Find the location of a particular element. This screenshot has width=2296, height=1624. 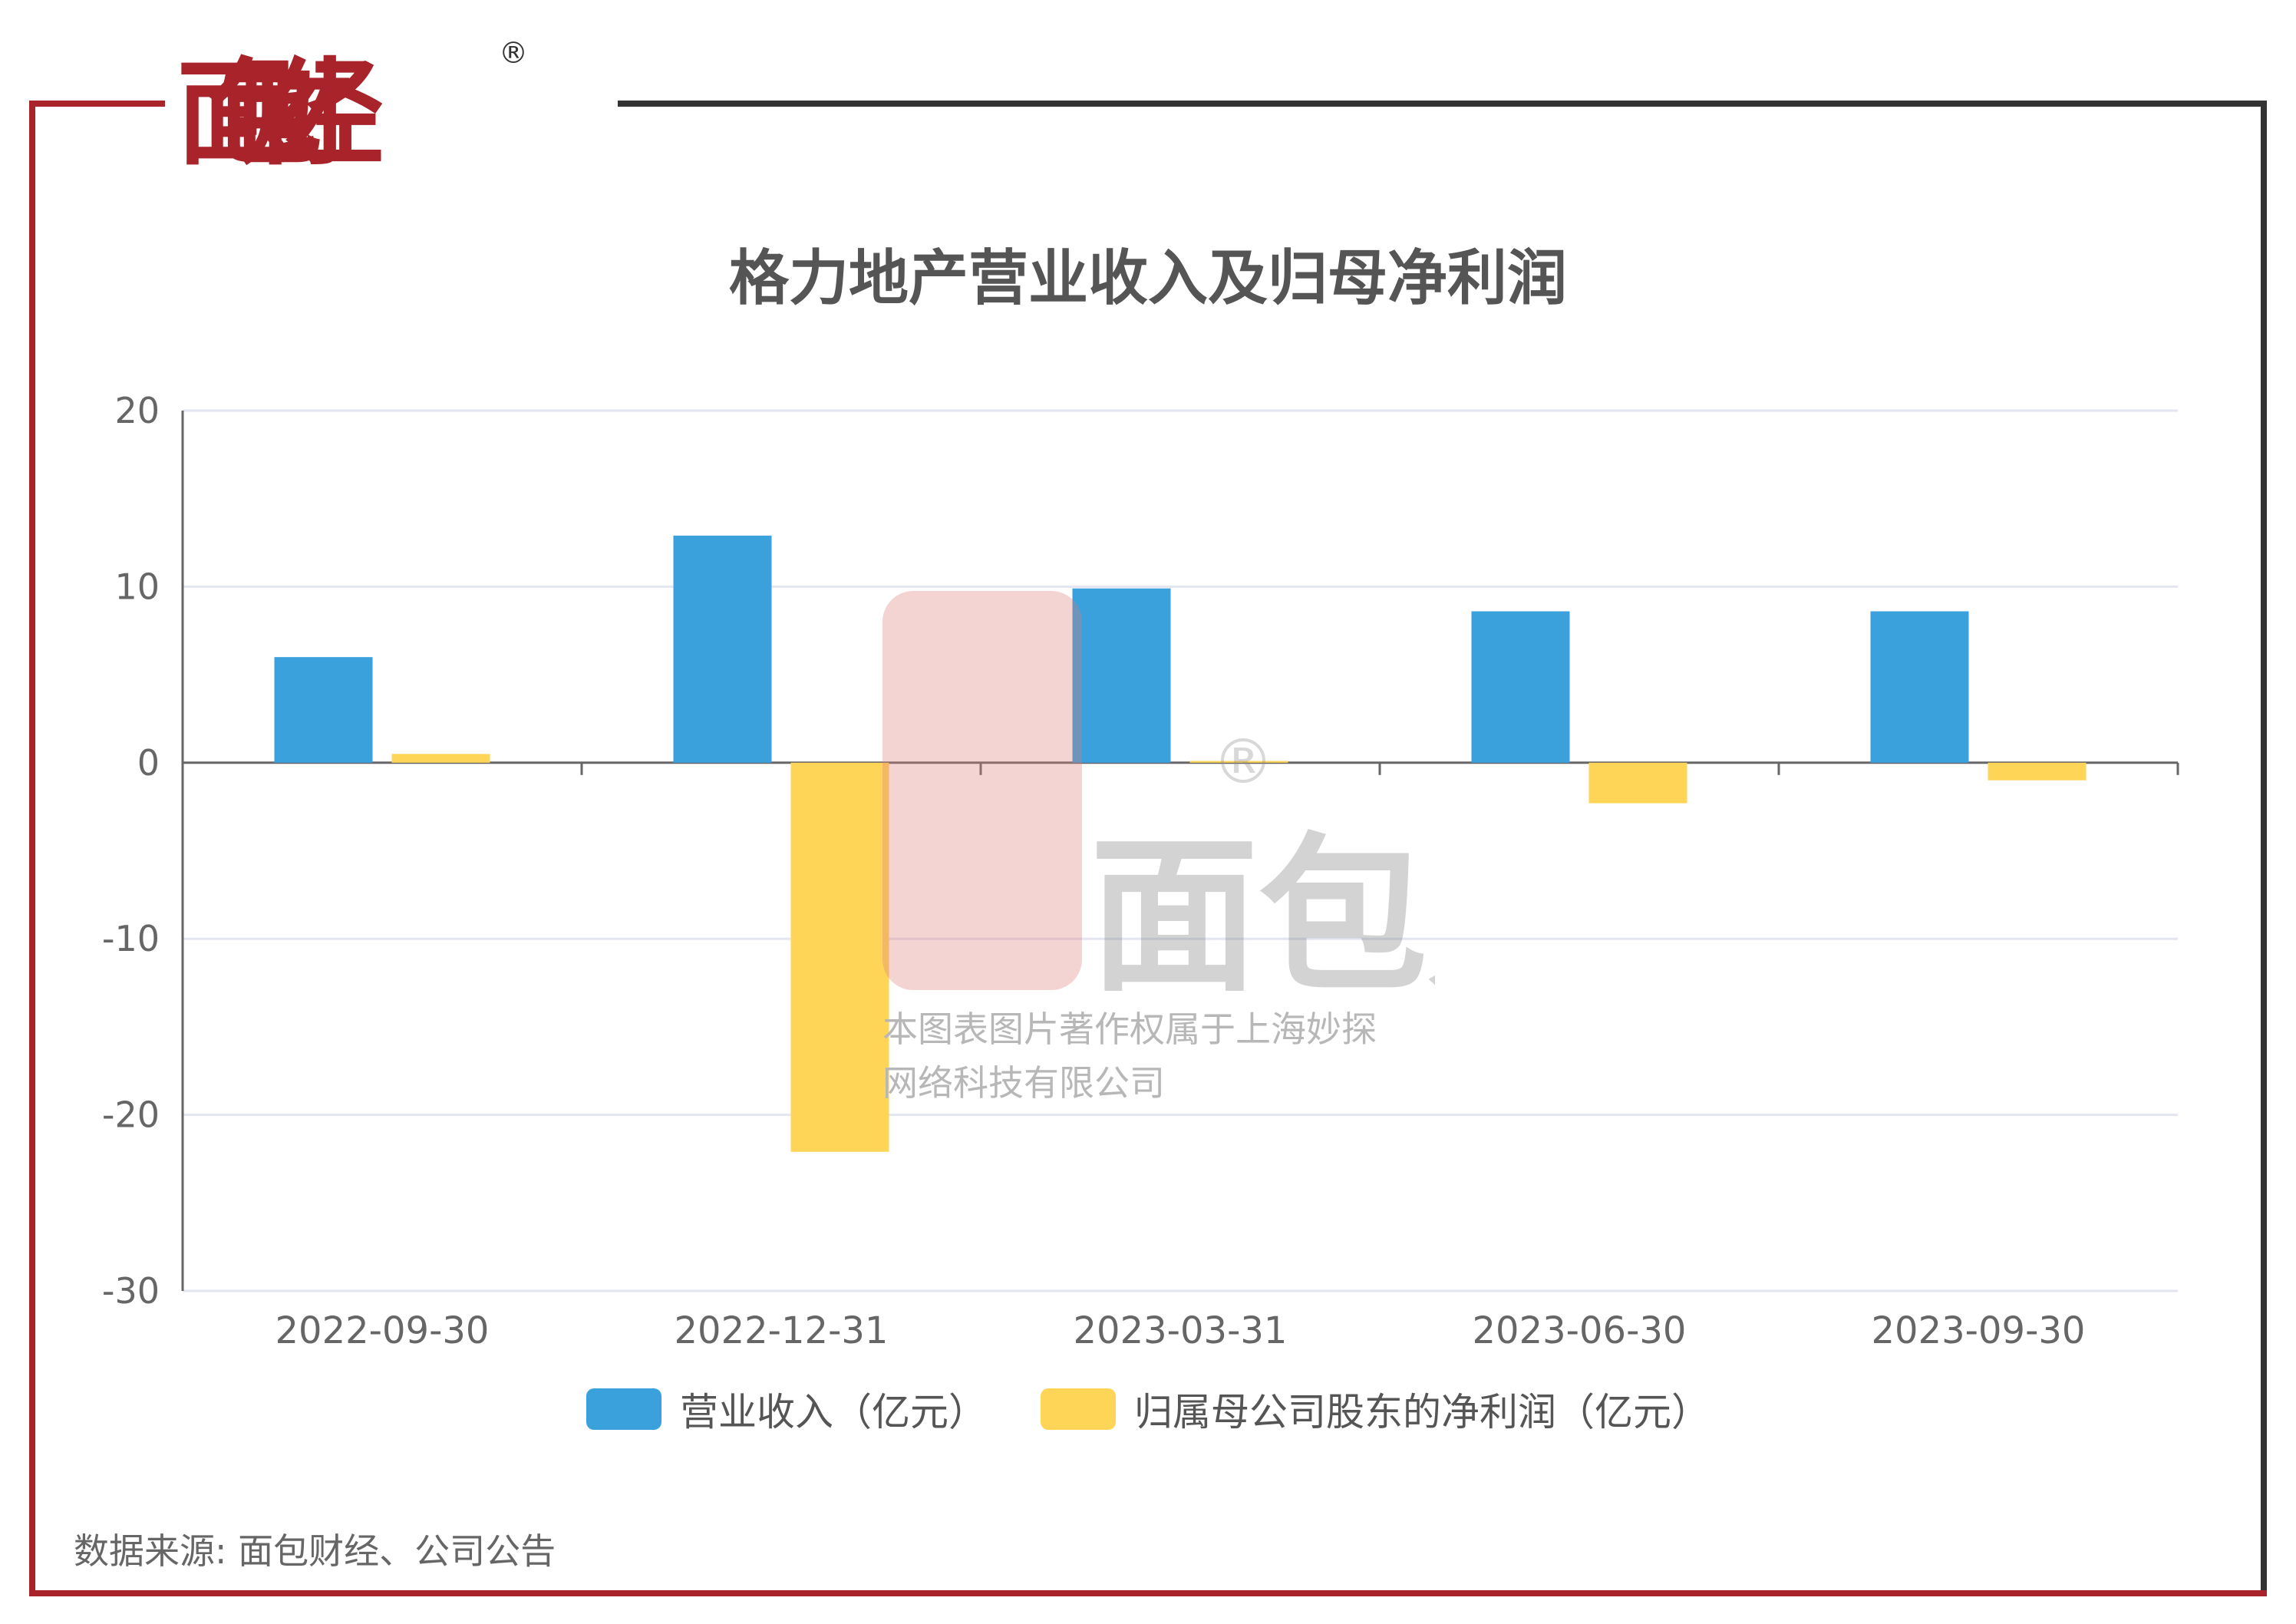

y-tick-label: 0 is located at coordinates (148, 763).